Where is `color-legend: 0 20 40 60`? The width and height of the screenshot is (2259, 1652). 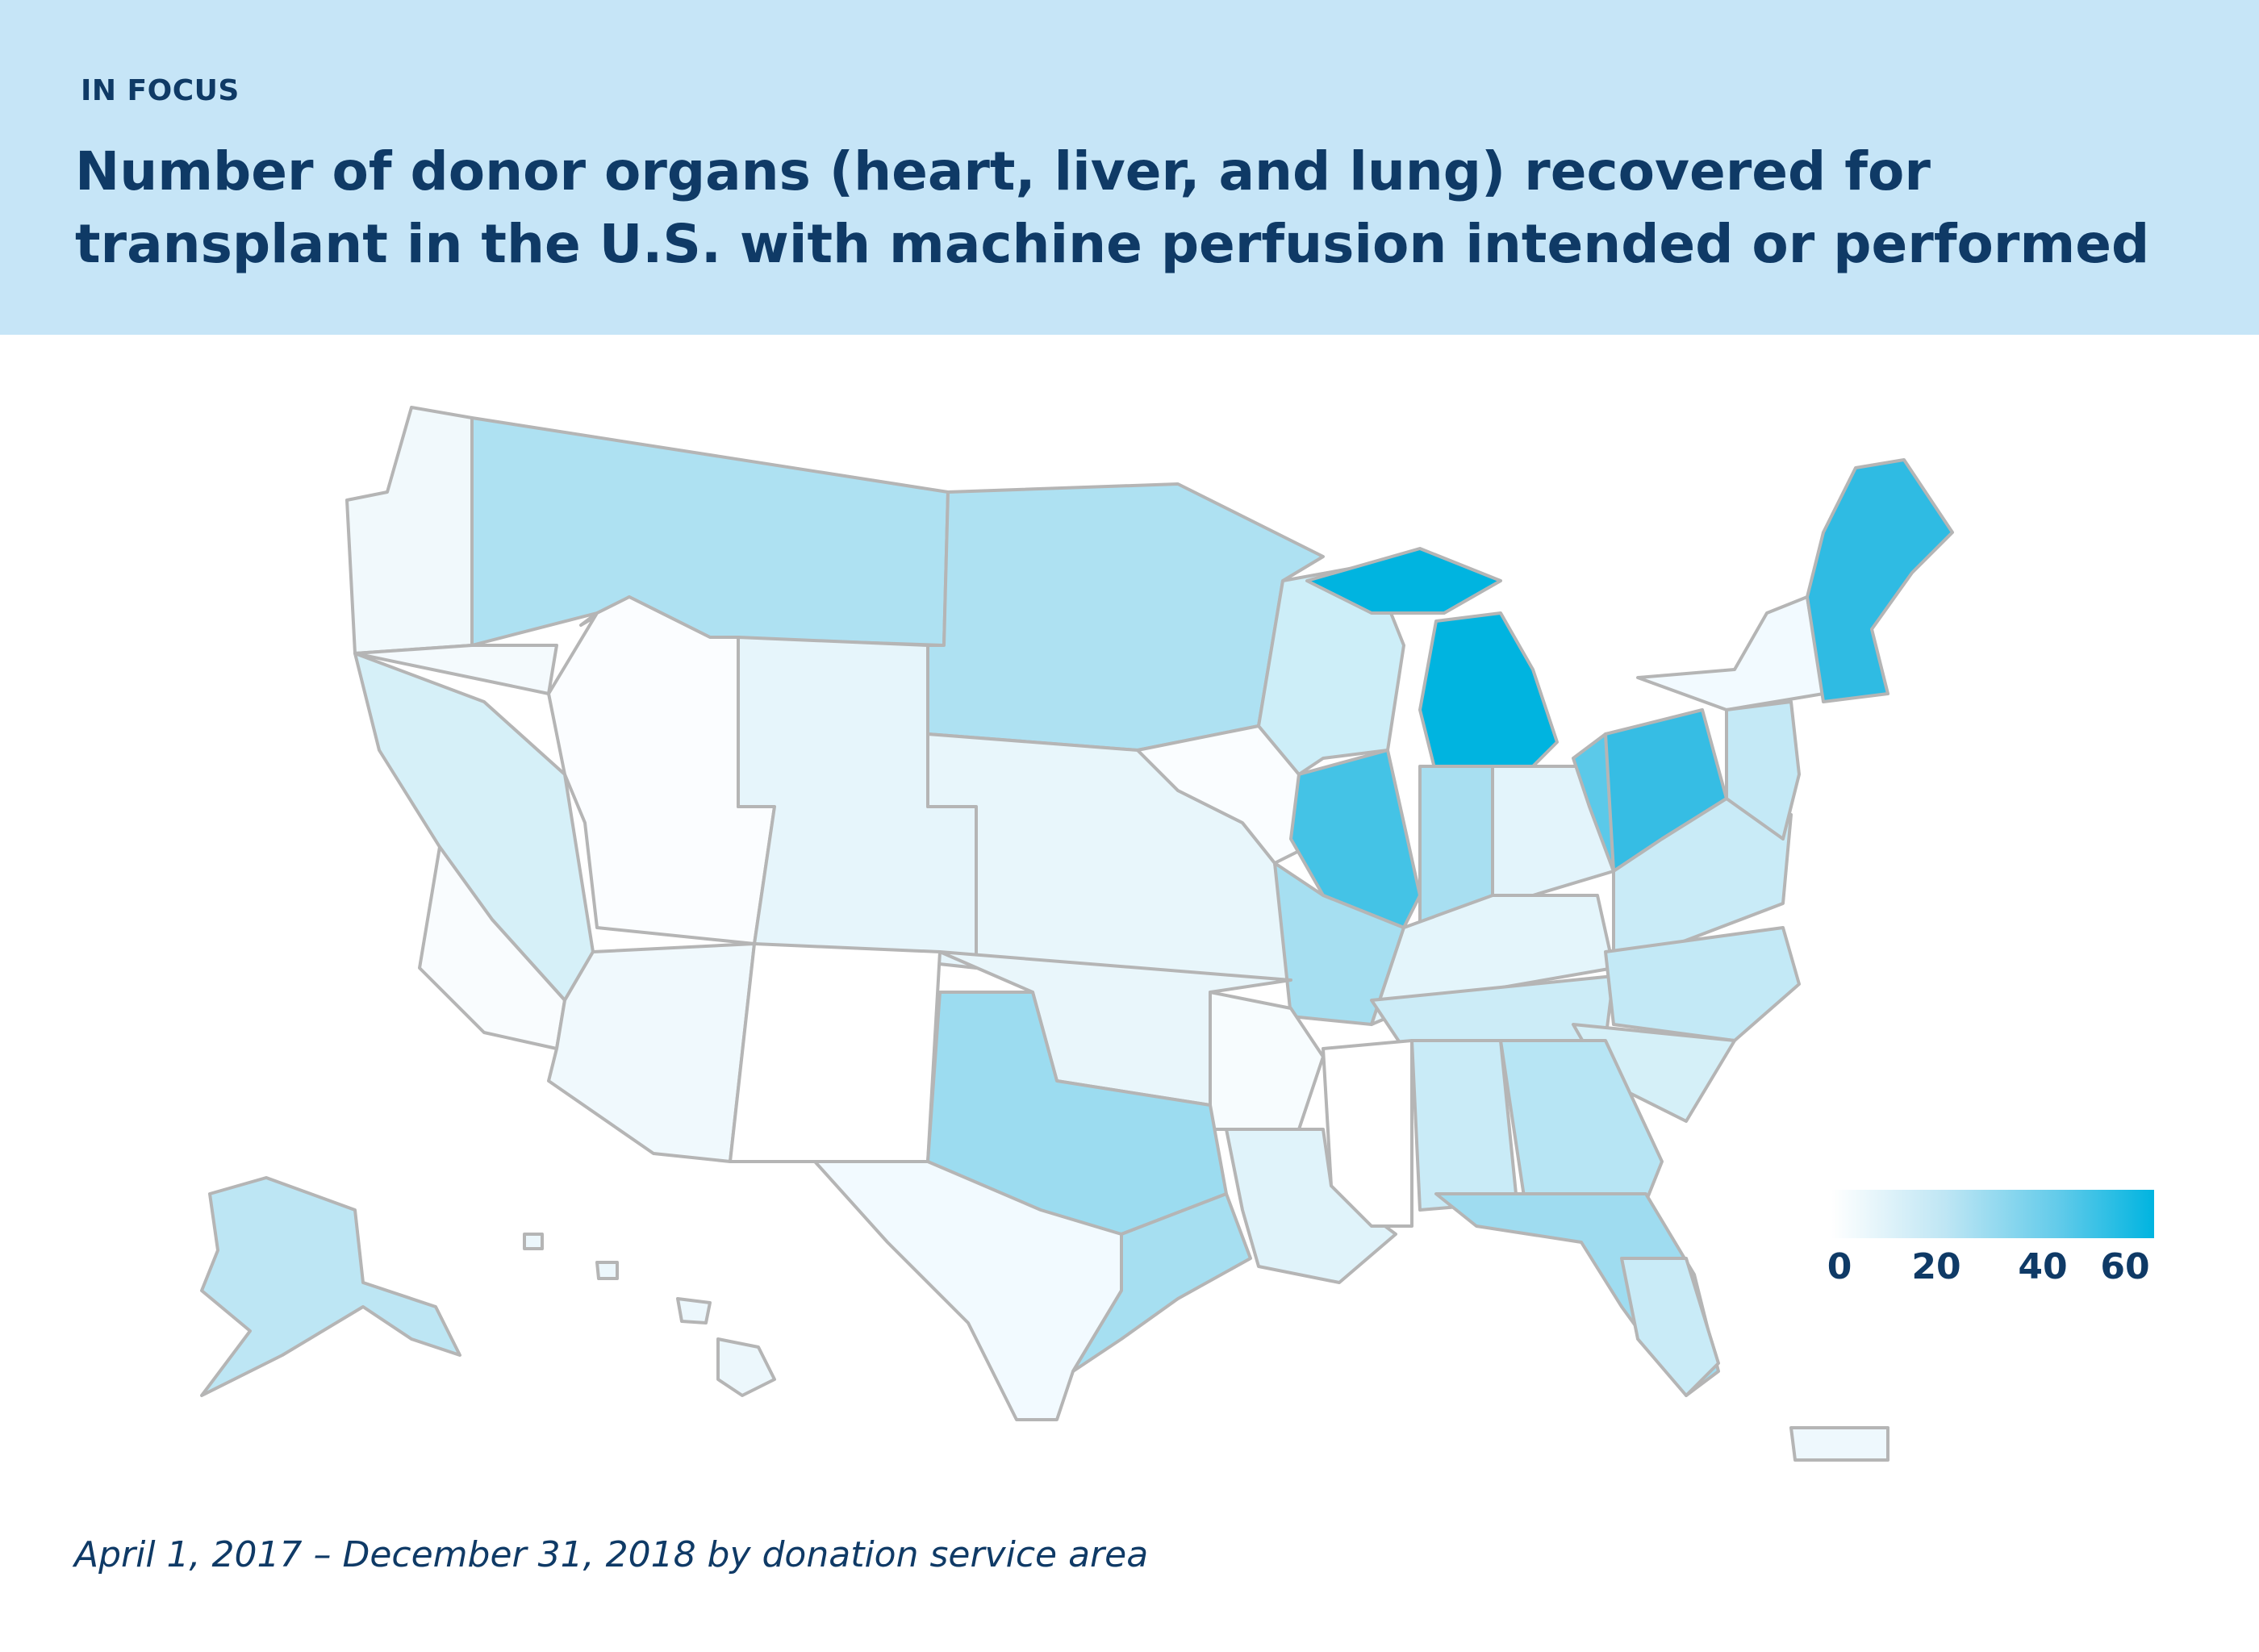
color-legend: 0 20 40 60 is located at coordinates (1990, 1246).